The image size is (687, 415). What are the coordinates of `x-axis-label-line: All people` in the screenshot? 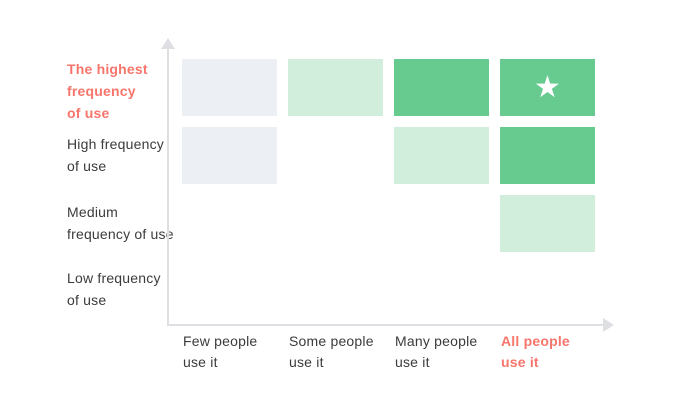 It's located at (535, 341).